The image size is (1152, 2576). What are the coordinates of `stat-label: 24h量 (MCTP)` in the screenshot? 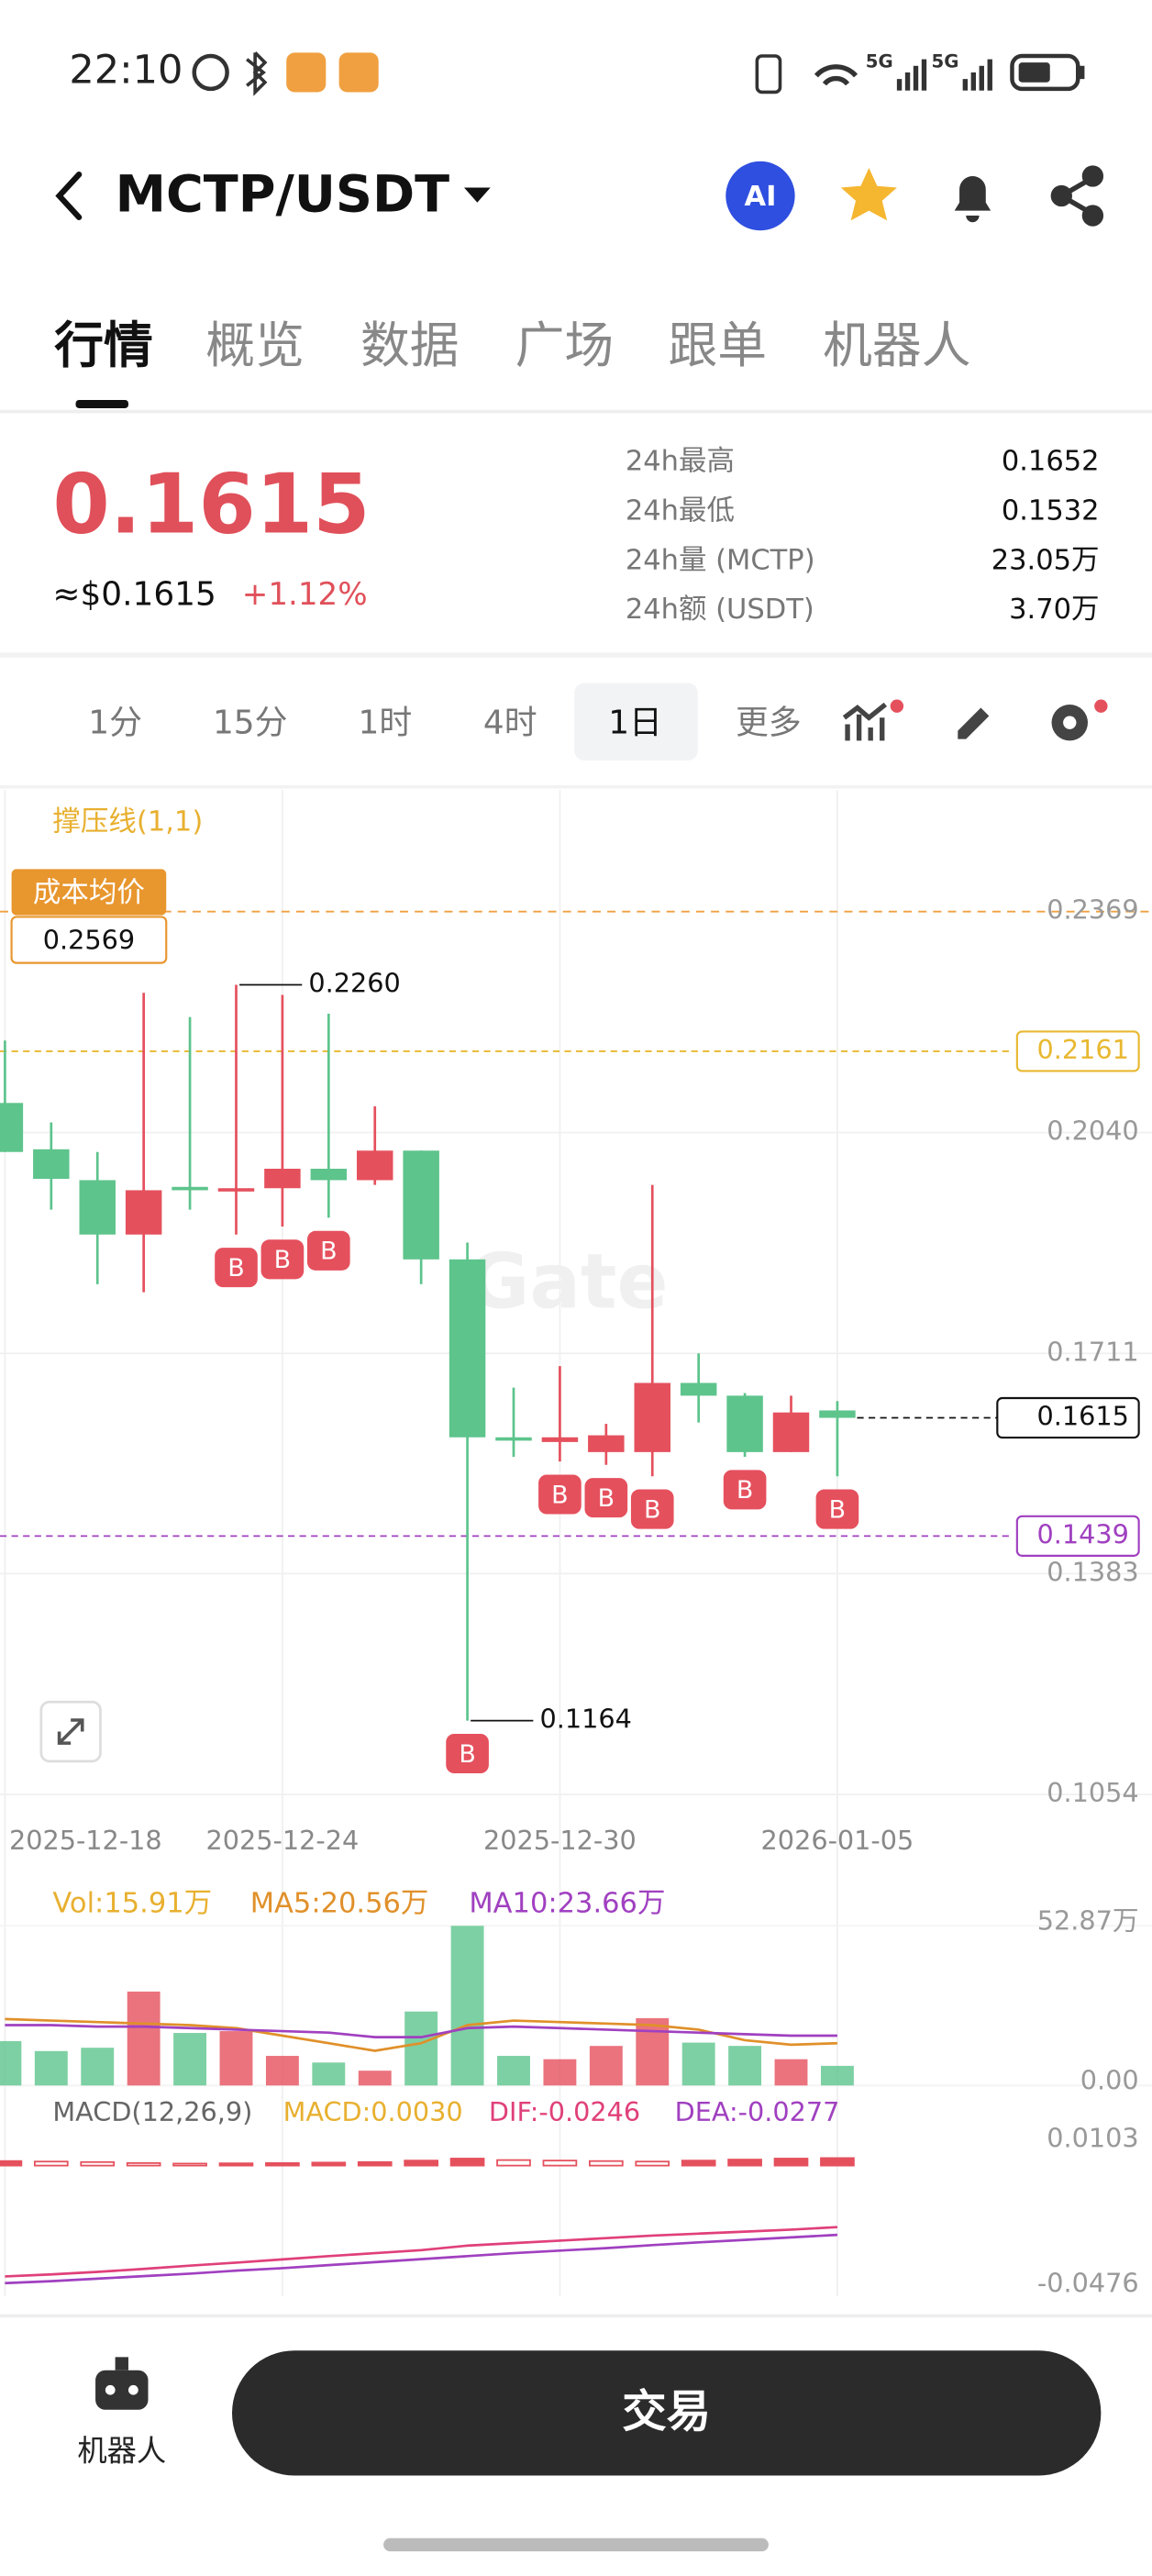 It's located at (720, 560).